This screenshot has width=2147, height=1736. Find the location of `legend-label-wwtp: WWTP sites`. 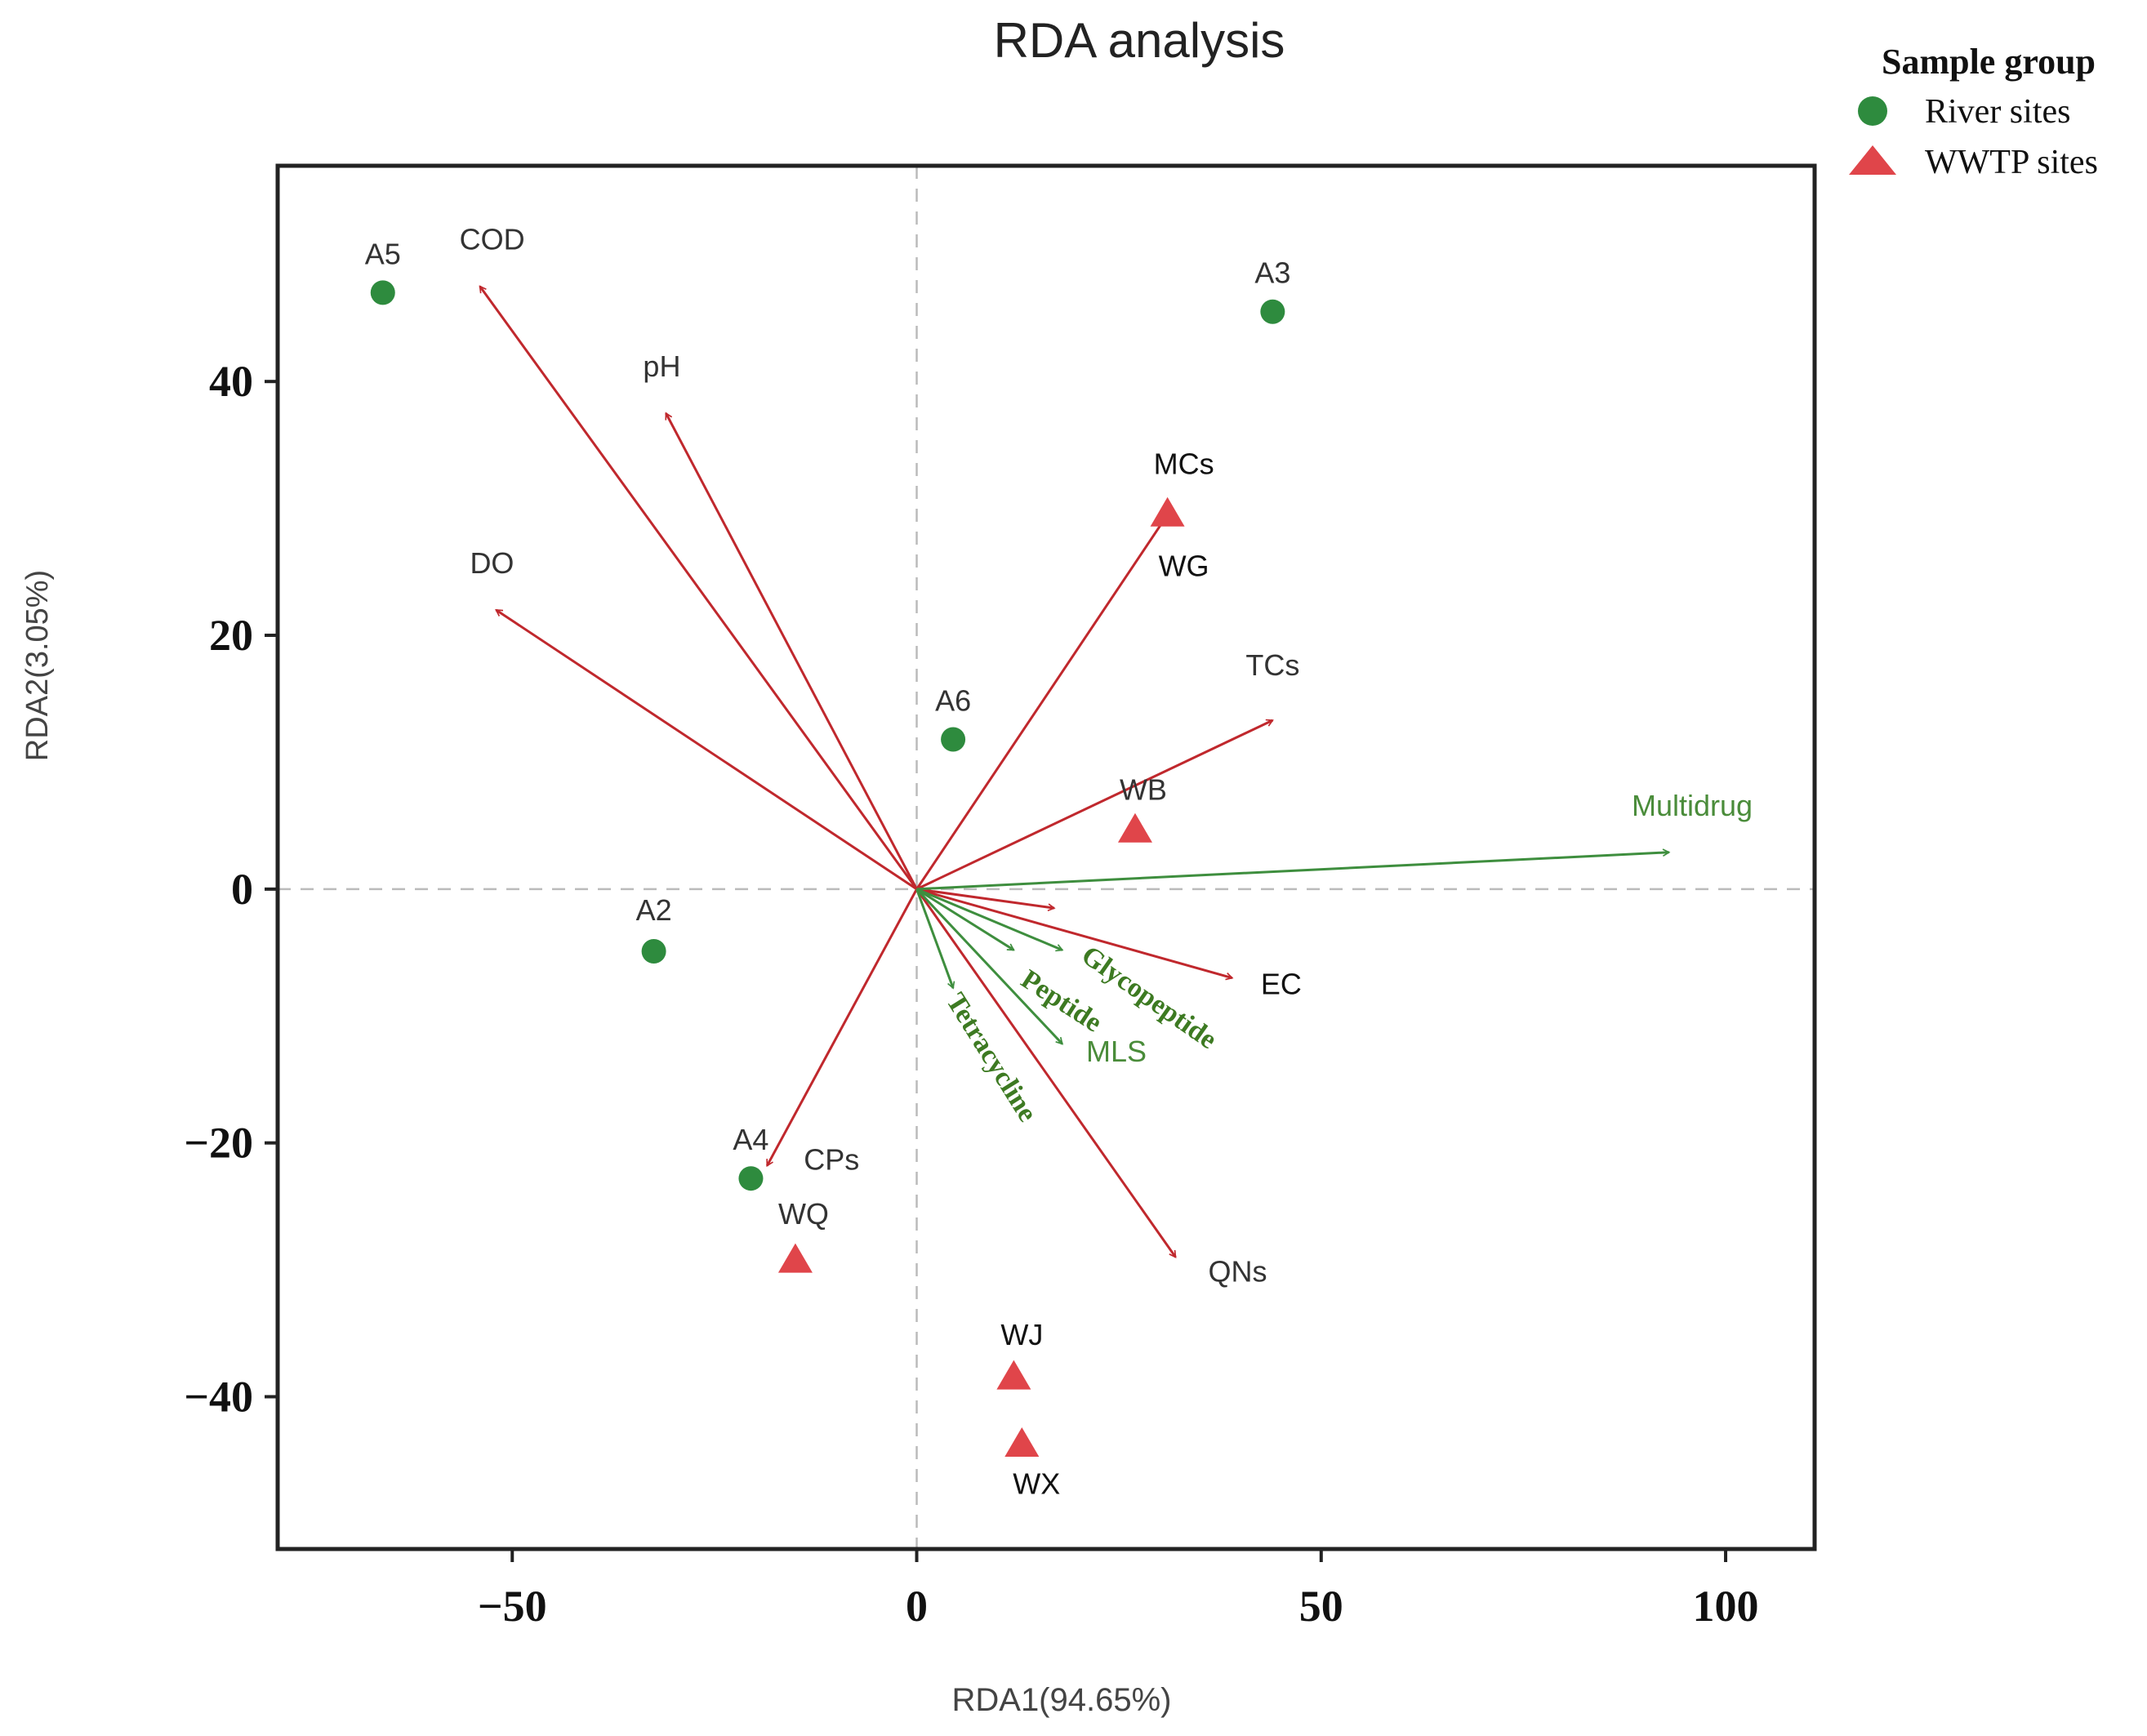

legend-label-wwtp: WWTP sites is located at coordinates (2011, 163).